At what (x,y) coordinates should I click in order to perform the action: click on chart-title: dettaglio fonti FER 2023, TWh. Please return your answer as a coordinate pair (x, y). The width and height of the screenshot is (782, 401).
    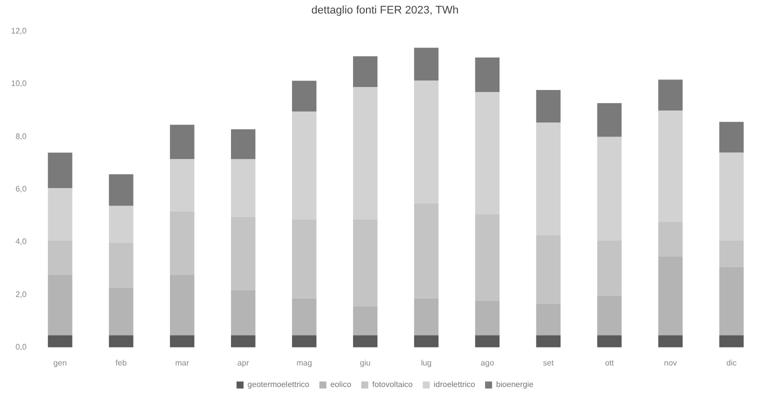
    Looking at the image, I should click on (385, 10).